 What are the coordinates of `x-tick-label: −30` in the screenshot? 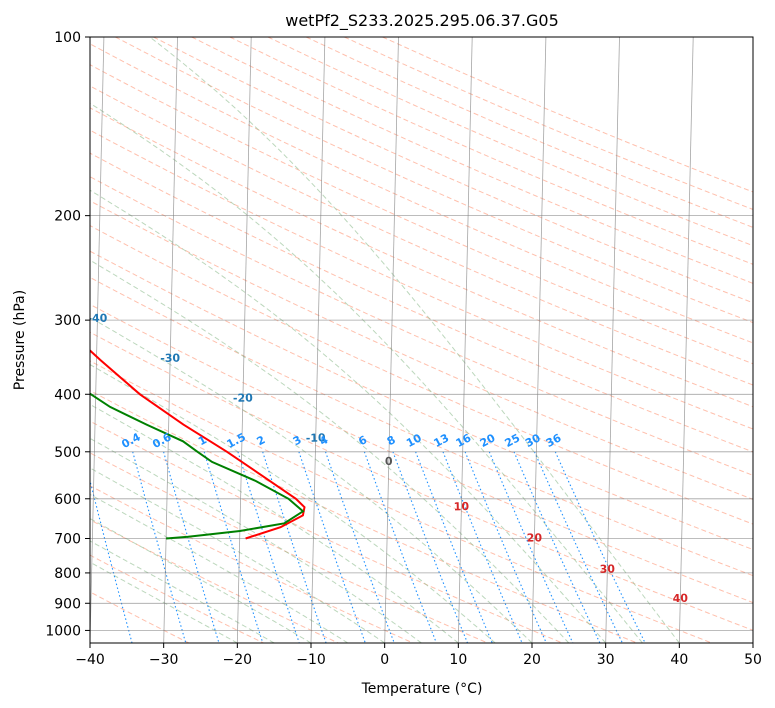 It's located at (164, 660).